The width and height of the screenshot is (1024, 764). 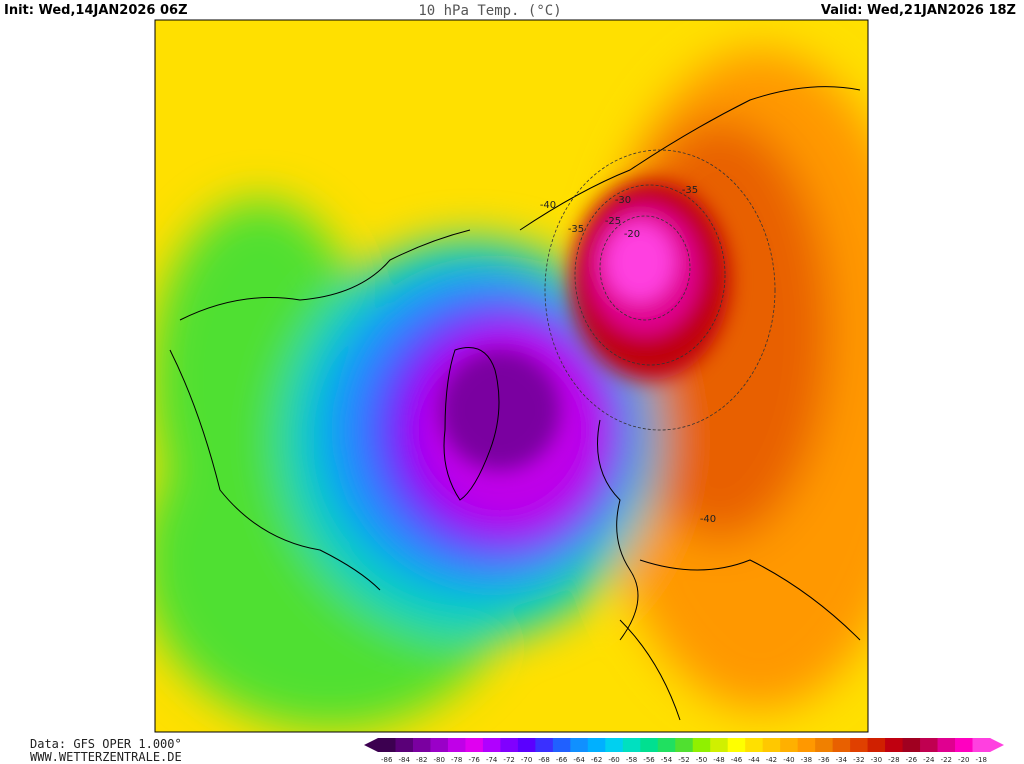 What do you see at coordinates (623, 200) in the screenshot?
I see `contour-label: -30` at bounding box center [623, 200].